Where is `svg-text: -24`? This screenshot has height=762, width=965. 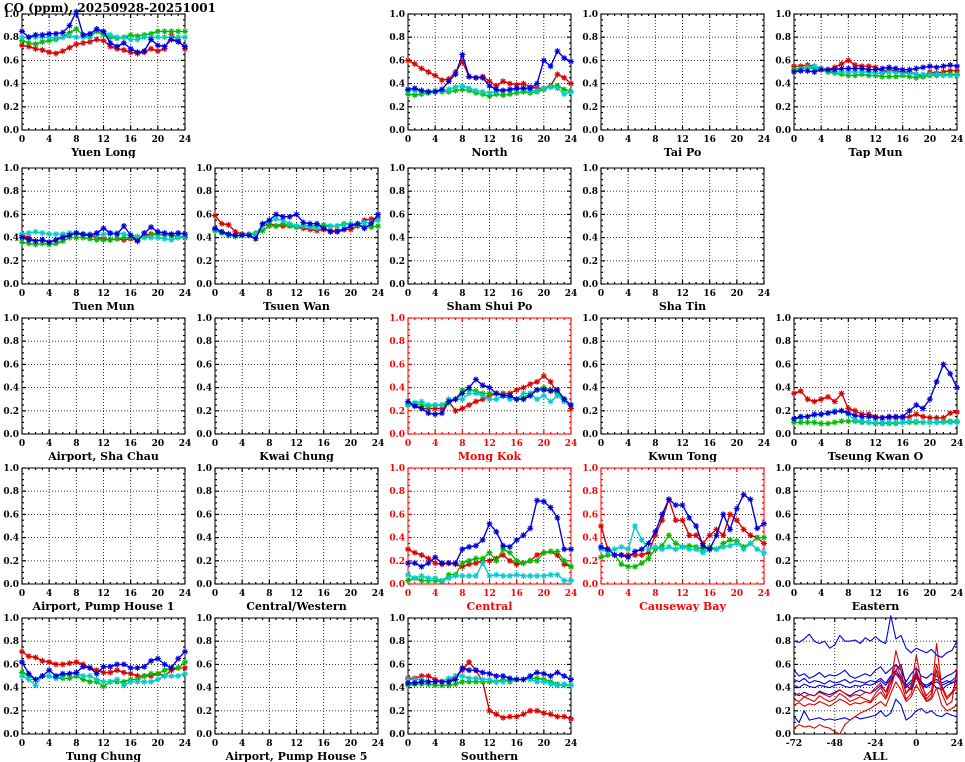
svg-text: -24 is located at coordinates (875, 744).